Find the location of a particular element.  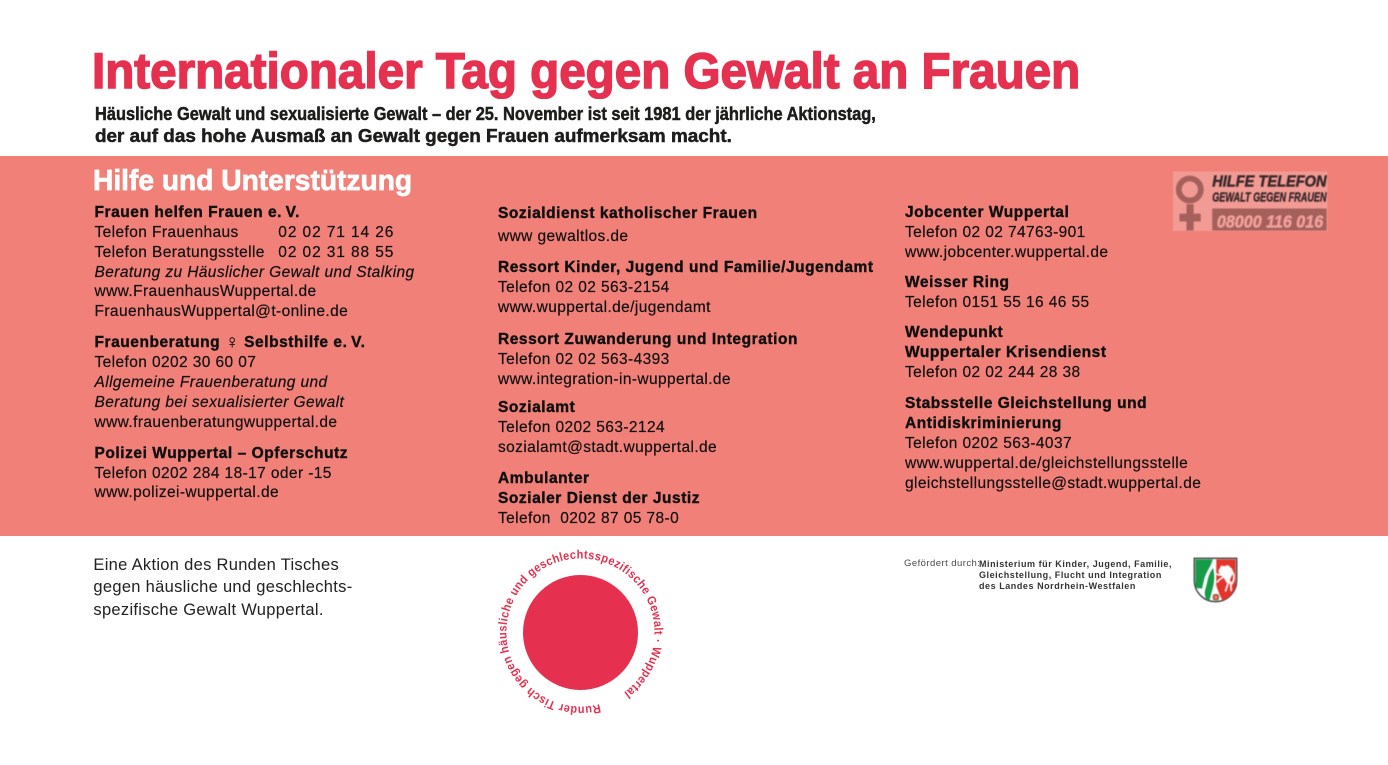

svg-text: GEWALT GEGEN FRAUEN is located at coordinates (1269, 197).